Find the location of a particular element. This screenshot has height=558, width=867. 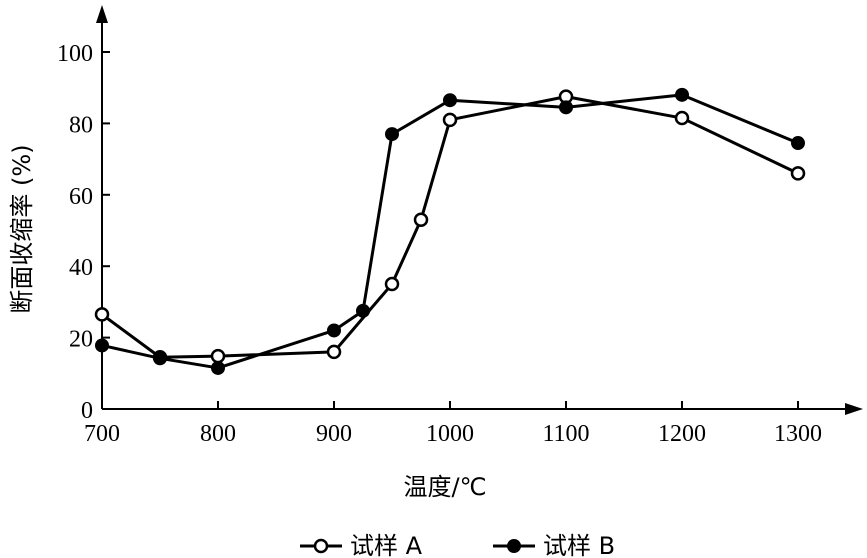

legend-item-series-b: 试样 B is located at coordinates (554, 545).